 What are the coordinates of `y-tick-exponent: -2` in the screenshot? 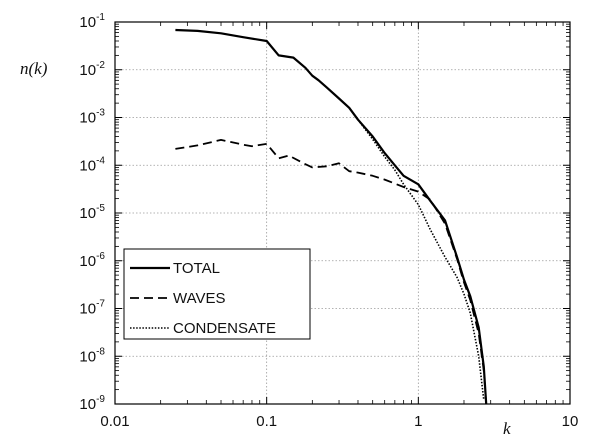 It's located at (100, 65).